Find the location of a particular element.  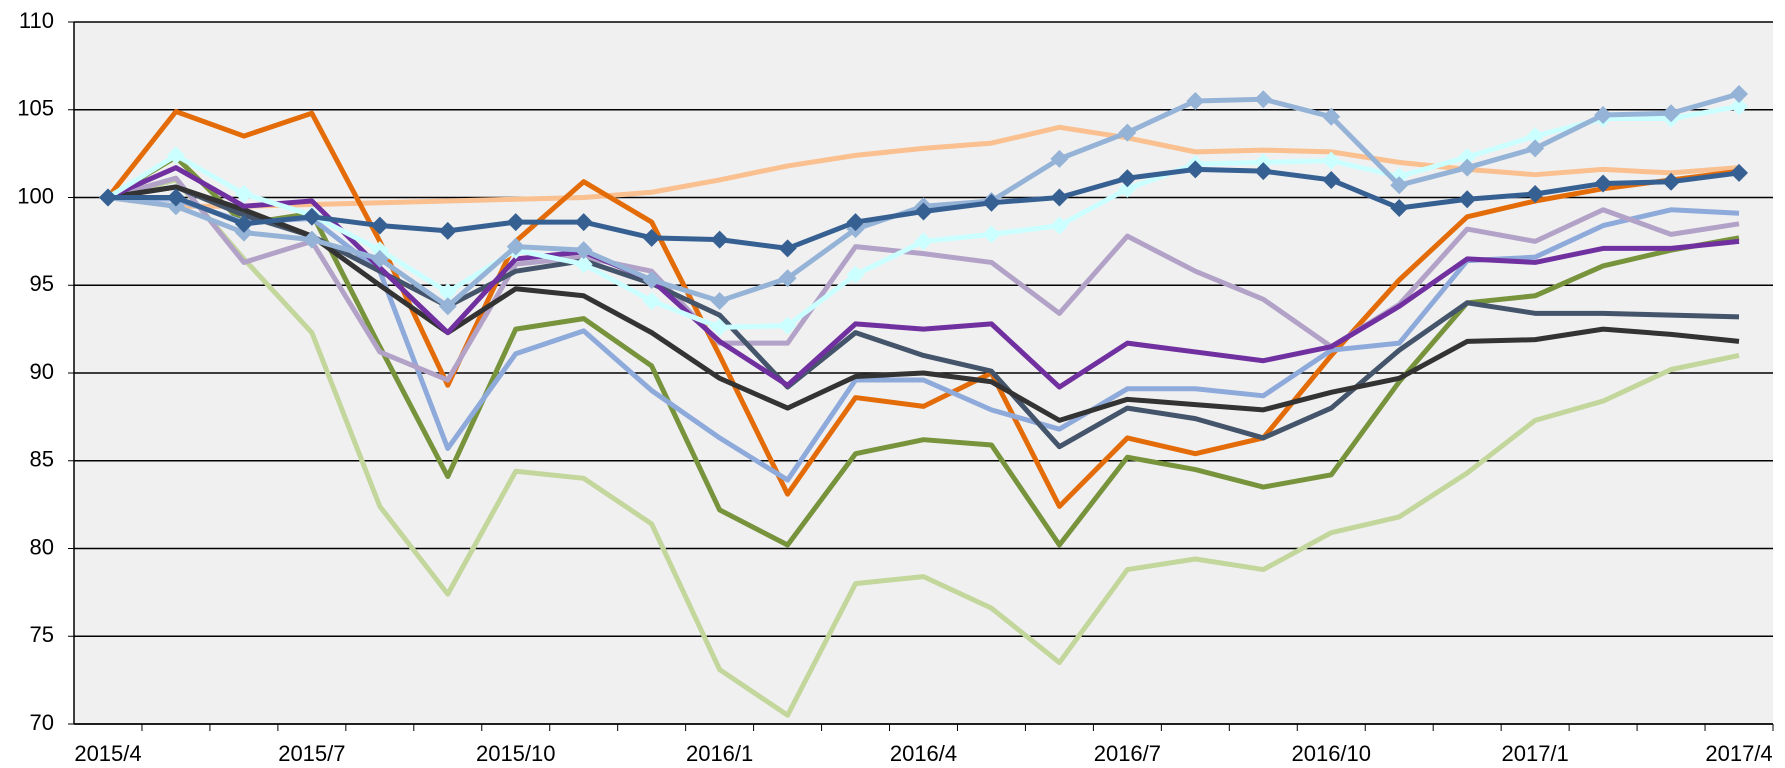

y-tick-label: 105 is located at coordinates (35, 108).